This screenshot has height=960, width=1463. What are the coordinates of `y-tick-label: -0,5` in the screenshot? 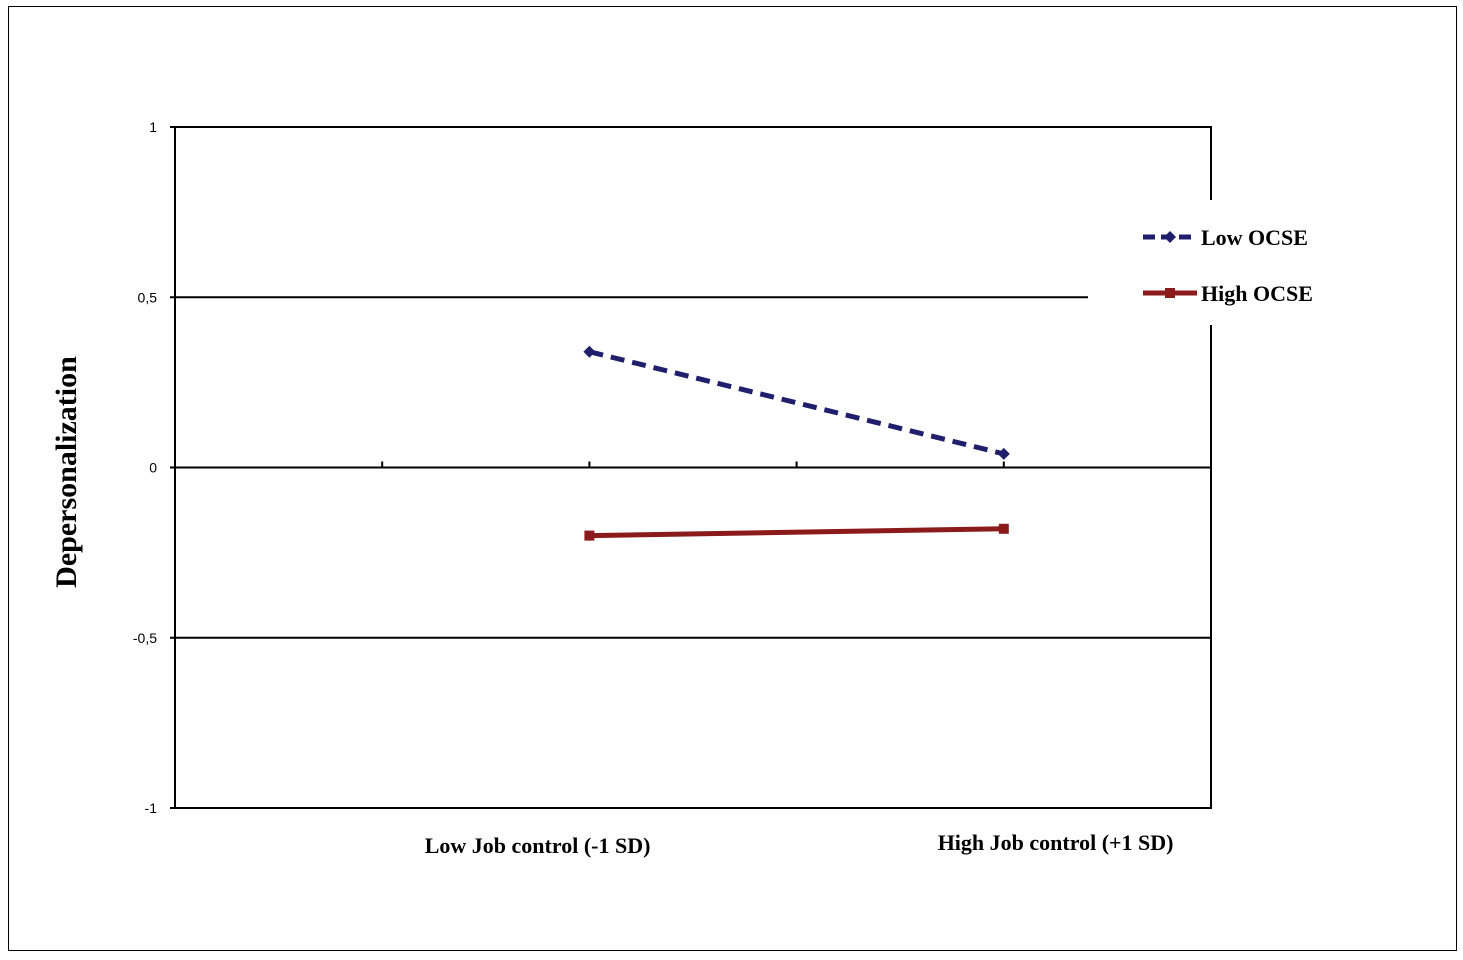 It's located at (145, 638).